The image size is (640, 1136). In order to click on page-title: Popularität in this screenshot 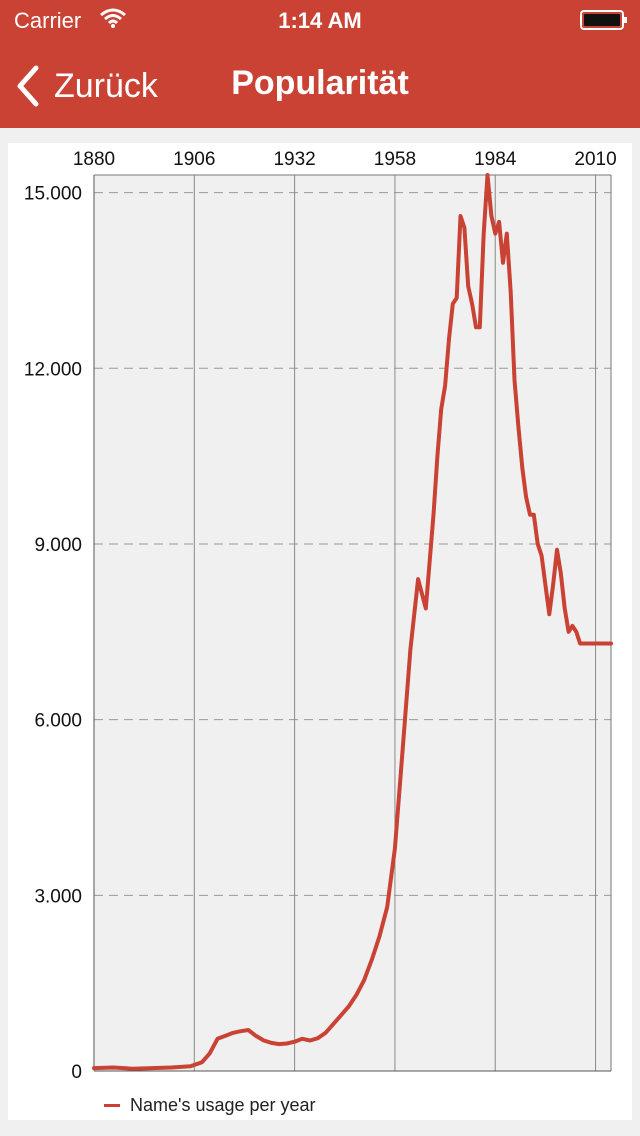, I will do `click(320, 83)`.